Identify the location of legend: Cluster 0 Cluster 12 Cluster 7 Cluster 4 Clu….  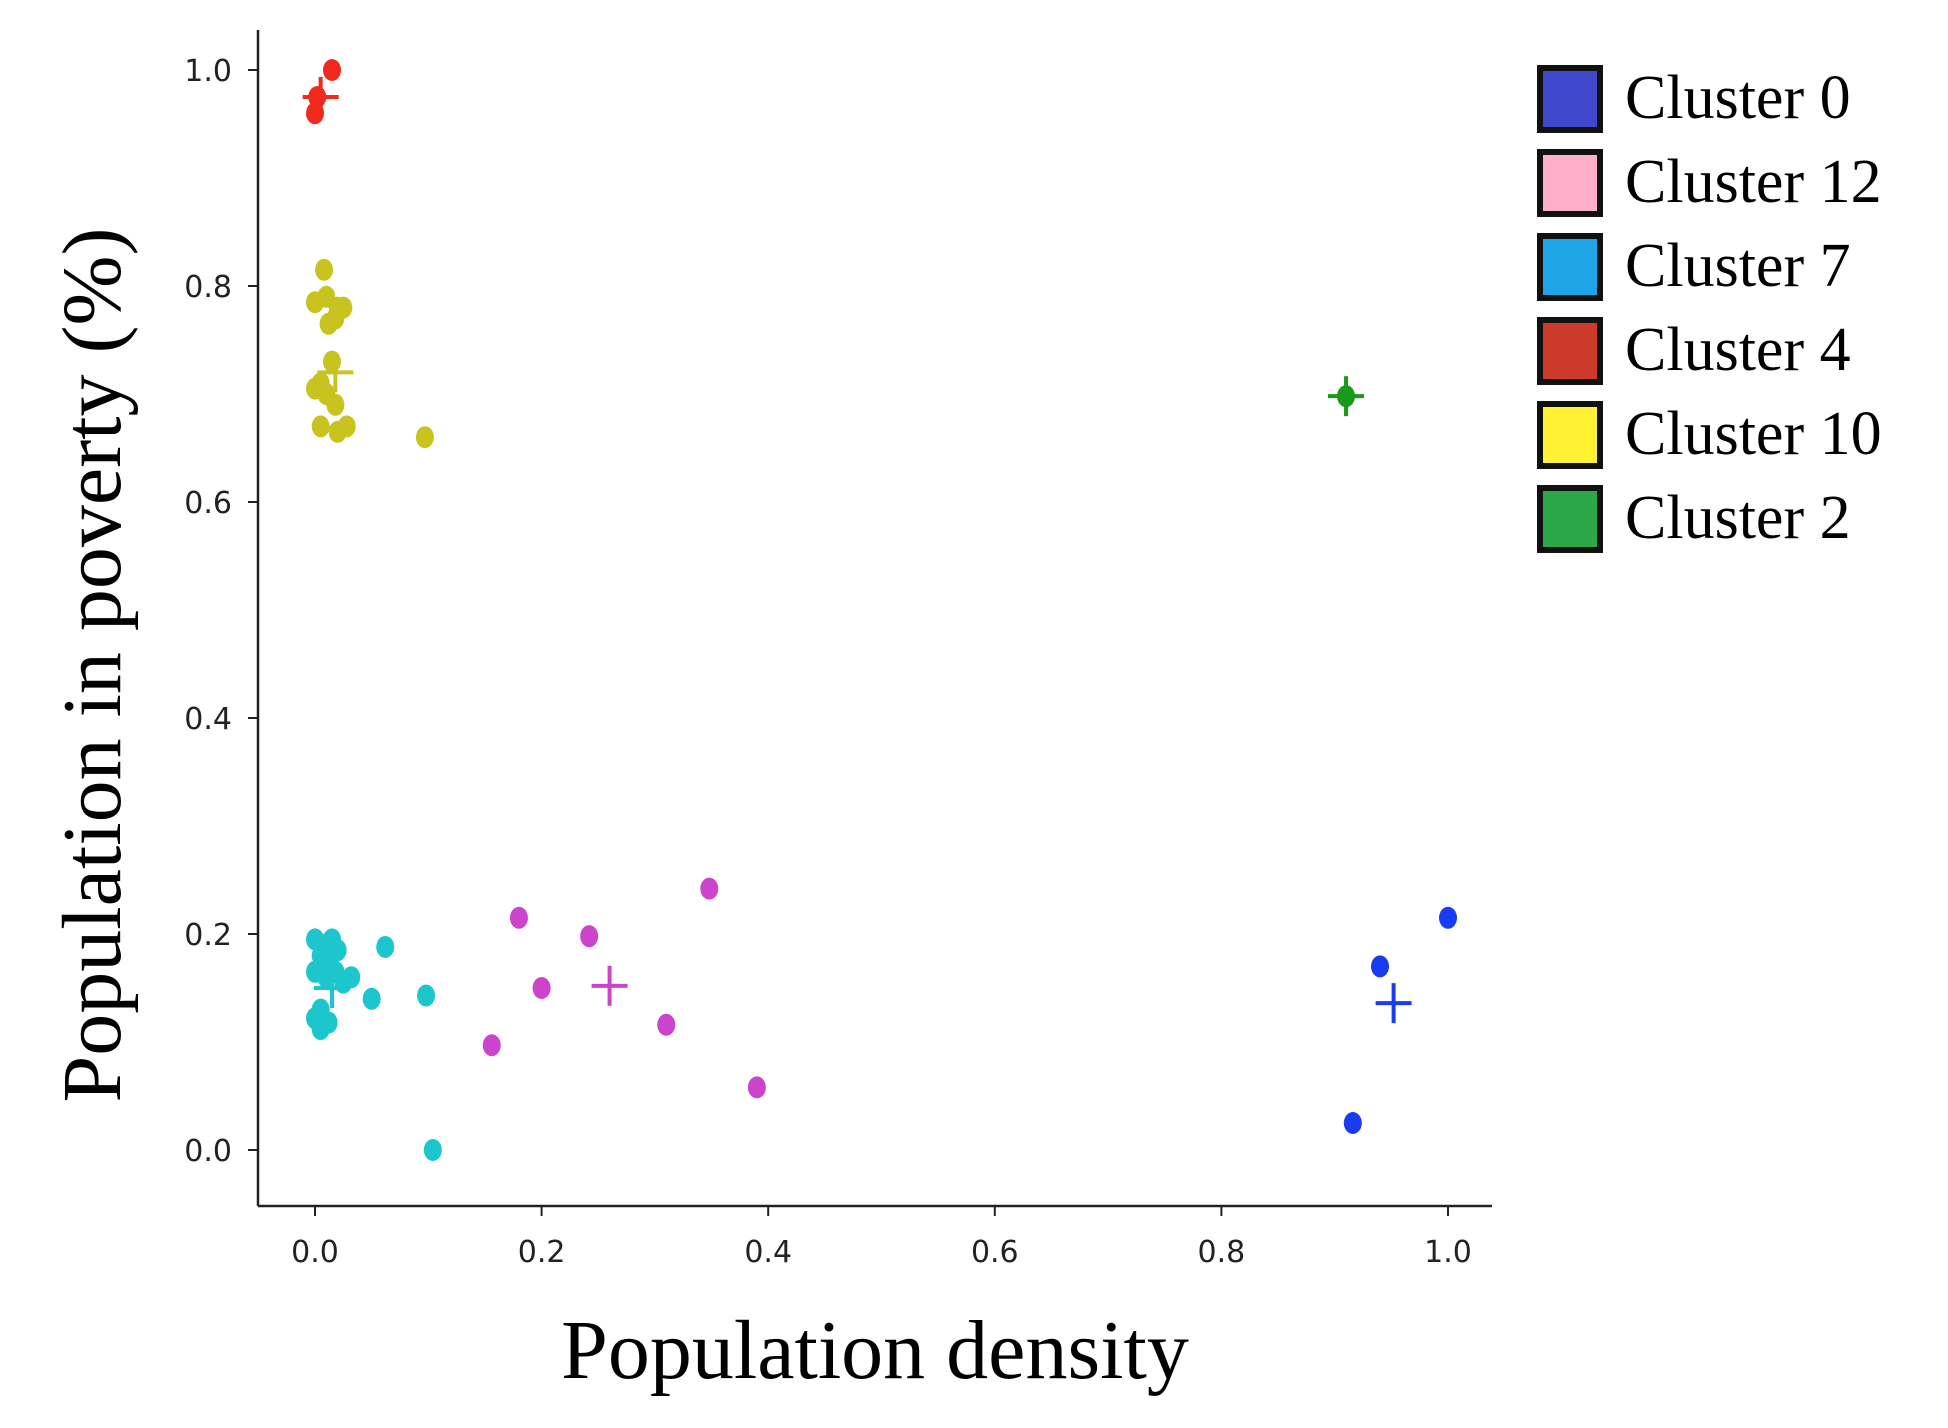
(1709, 308).